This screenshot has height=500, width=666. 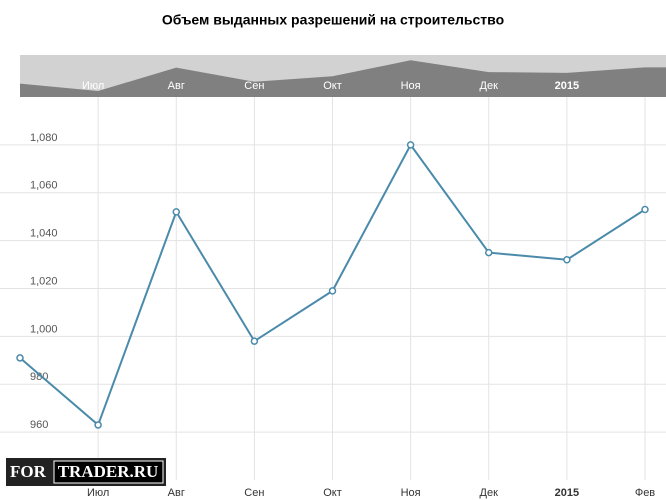 I want to click on y-tick-label: 980, so click(x=39, y=377).